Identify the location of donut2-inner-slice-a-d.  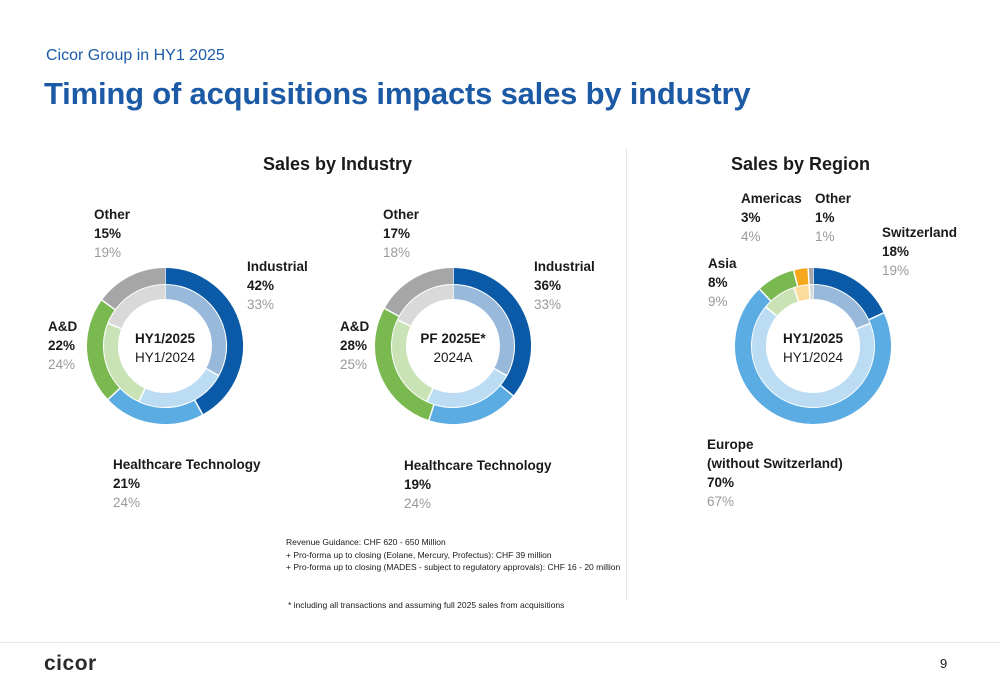
(413, 361).